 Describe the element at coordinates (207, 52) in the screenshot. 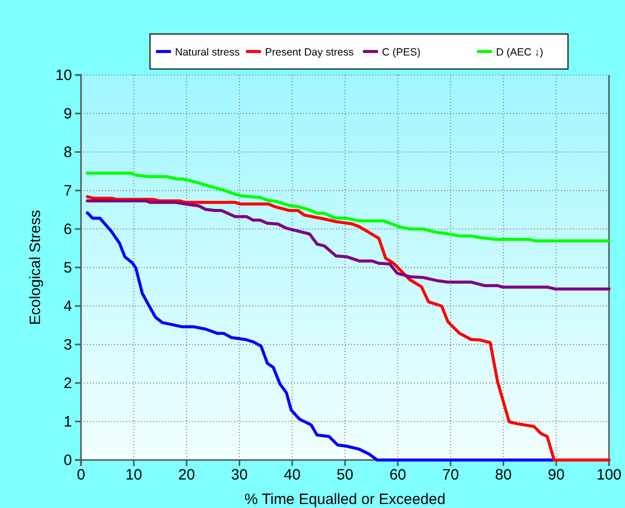

I see `legend-label: Natural stress` at that location.